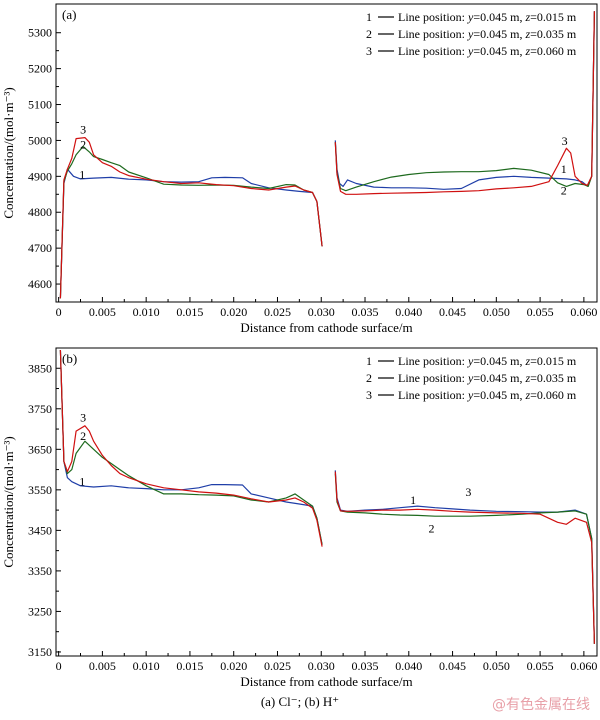 This screenshot has height=720, width=600. What do you see at coordinates (40, 212) in the screenshot?
I see `y-tick-label: 4800` at bounding box center [40, 212].